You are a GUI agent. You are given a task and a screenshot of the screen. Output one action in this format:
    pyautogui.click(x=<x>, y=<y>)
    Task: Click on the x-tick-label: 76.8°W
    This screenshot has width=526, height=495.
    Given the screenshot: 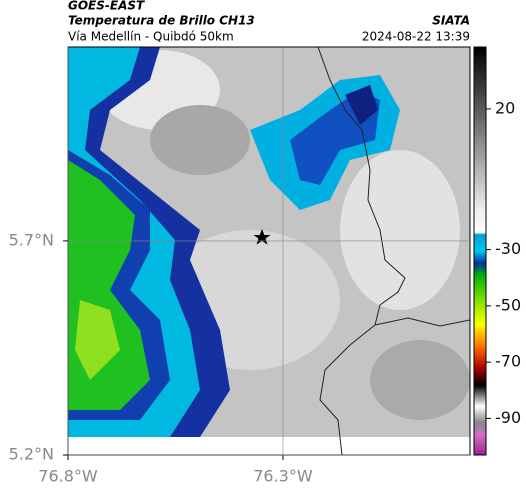 What is the action you would take?
    pyautogui.click(x=68, y=476)
    